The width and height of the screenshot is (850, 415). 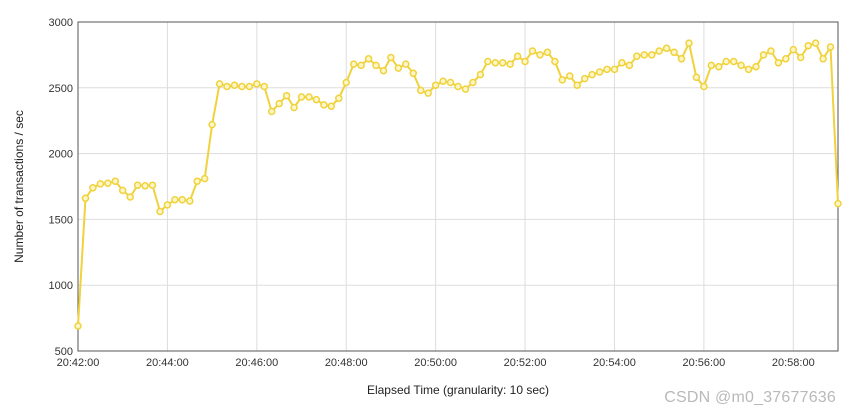 What do you see at coordinates (703, 363) in the screenshot?
I see `x-tick-label: 20:56:00` at bounding box center [703, 363].